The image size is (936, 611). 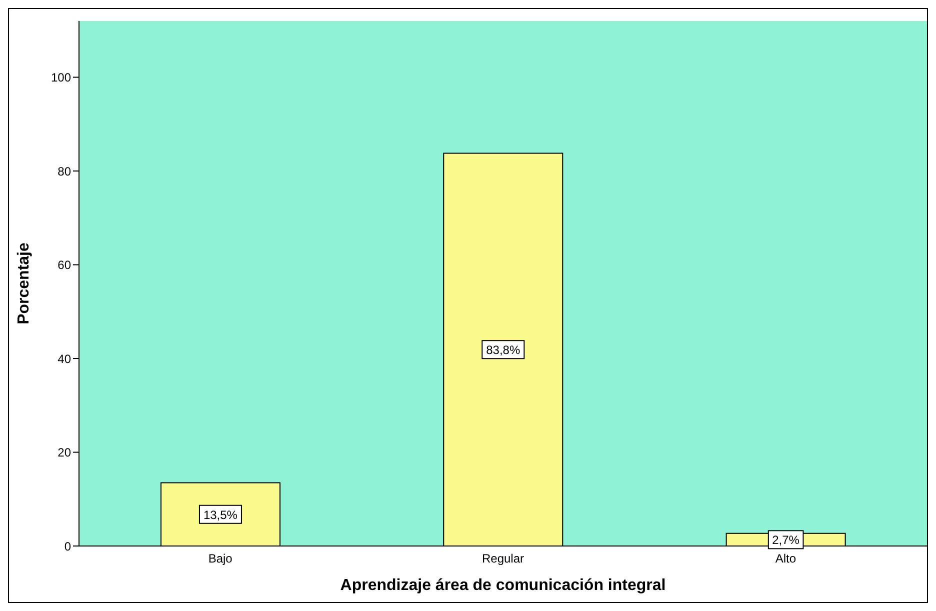 I want to click on y-axis-title: Porcentaje, so click(x=24, y=283).